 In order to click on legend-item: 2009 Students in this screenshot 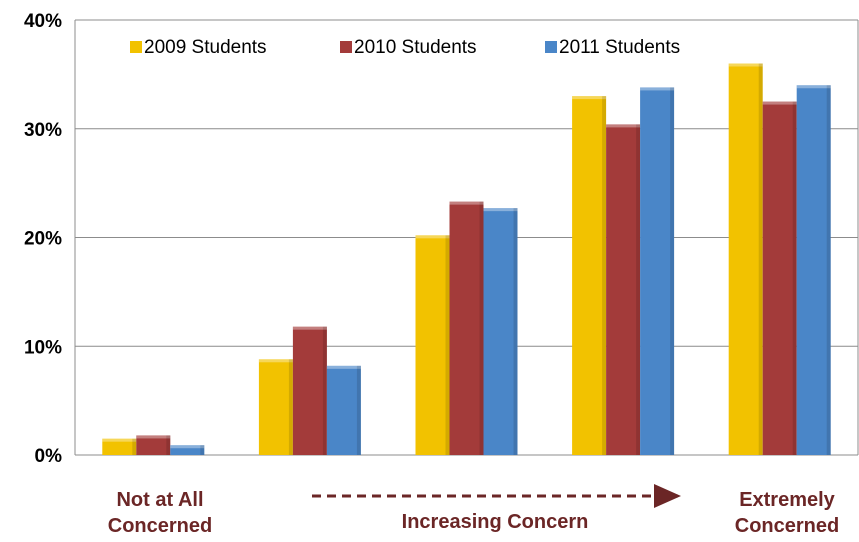, I will do `click(198, 47)`.